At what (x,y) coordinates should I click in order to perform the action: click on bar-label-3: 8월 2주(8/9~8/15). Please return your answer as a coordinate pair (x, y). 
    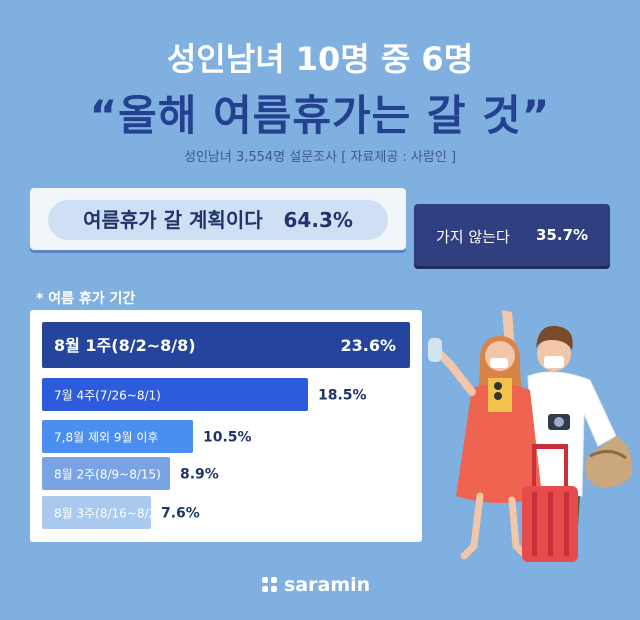
    Looking at the image, I should click on (107, 475).